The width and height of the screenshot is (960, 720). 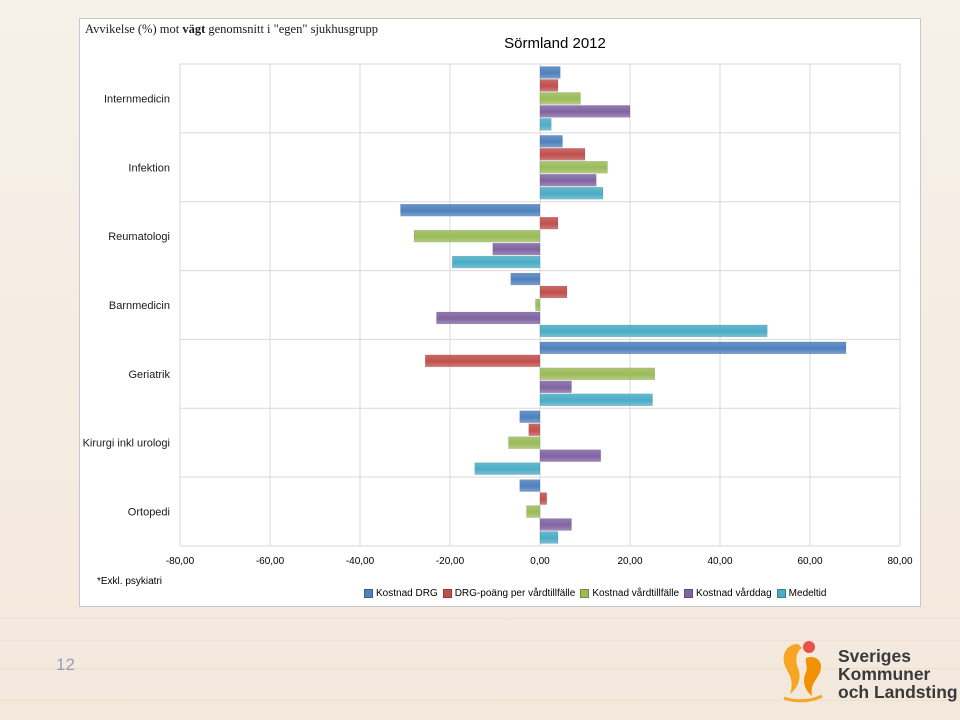 What do you see at coordinates (884, 674) in the screenshot?
I see `logo-text-line: Kommuner` at bounding box center [884, 674].